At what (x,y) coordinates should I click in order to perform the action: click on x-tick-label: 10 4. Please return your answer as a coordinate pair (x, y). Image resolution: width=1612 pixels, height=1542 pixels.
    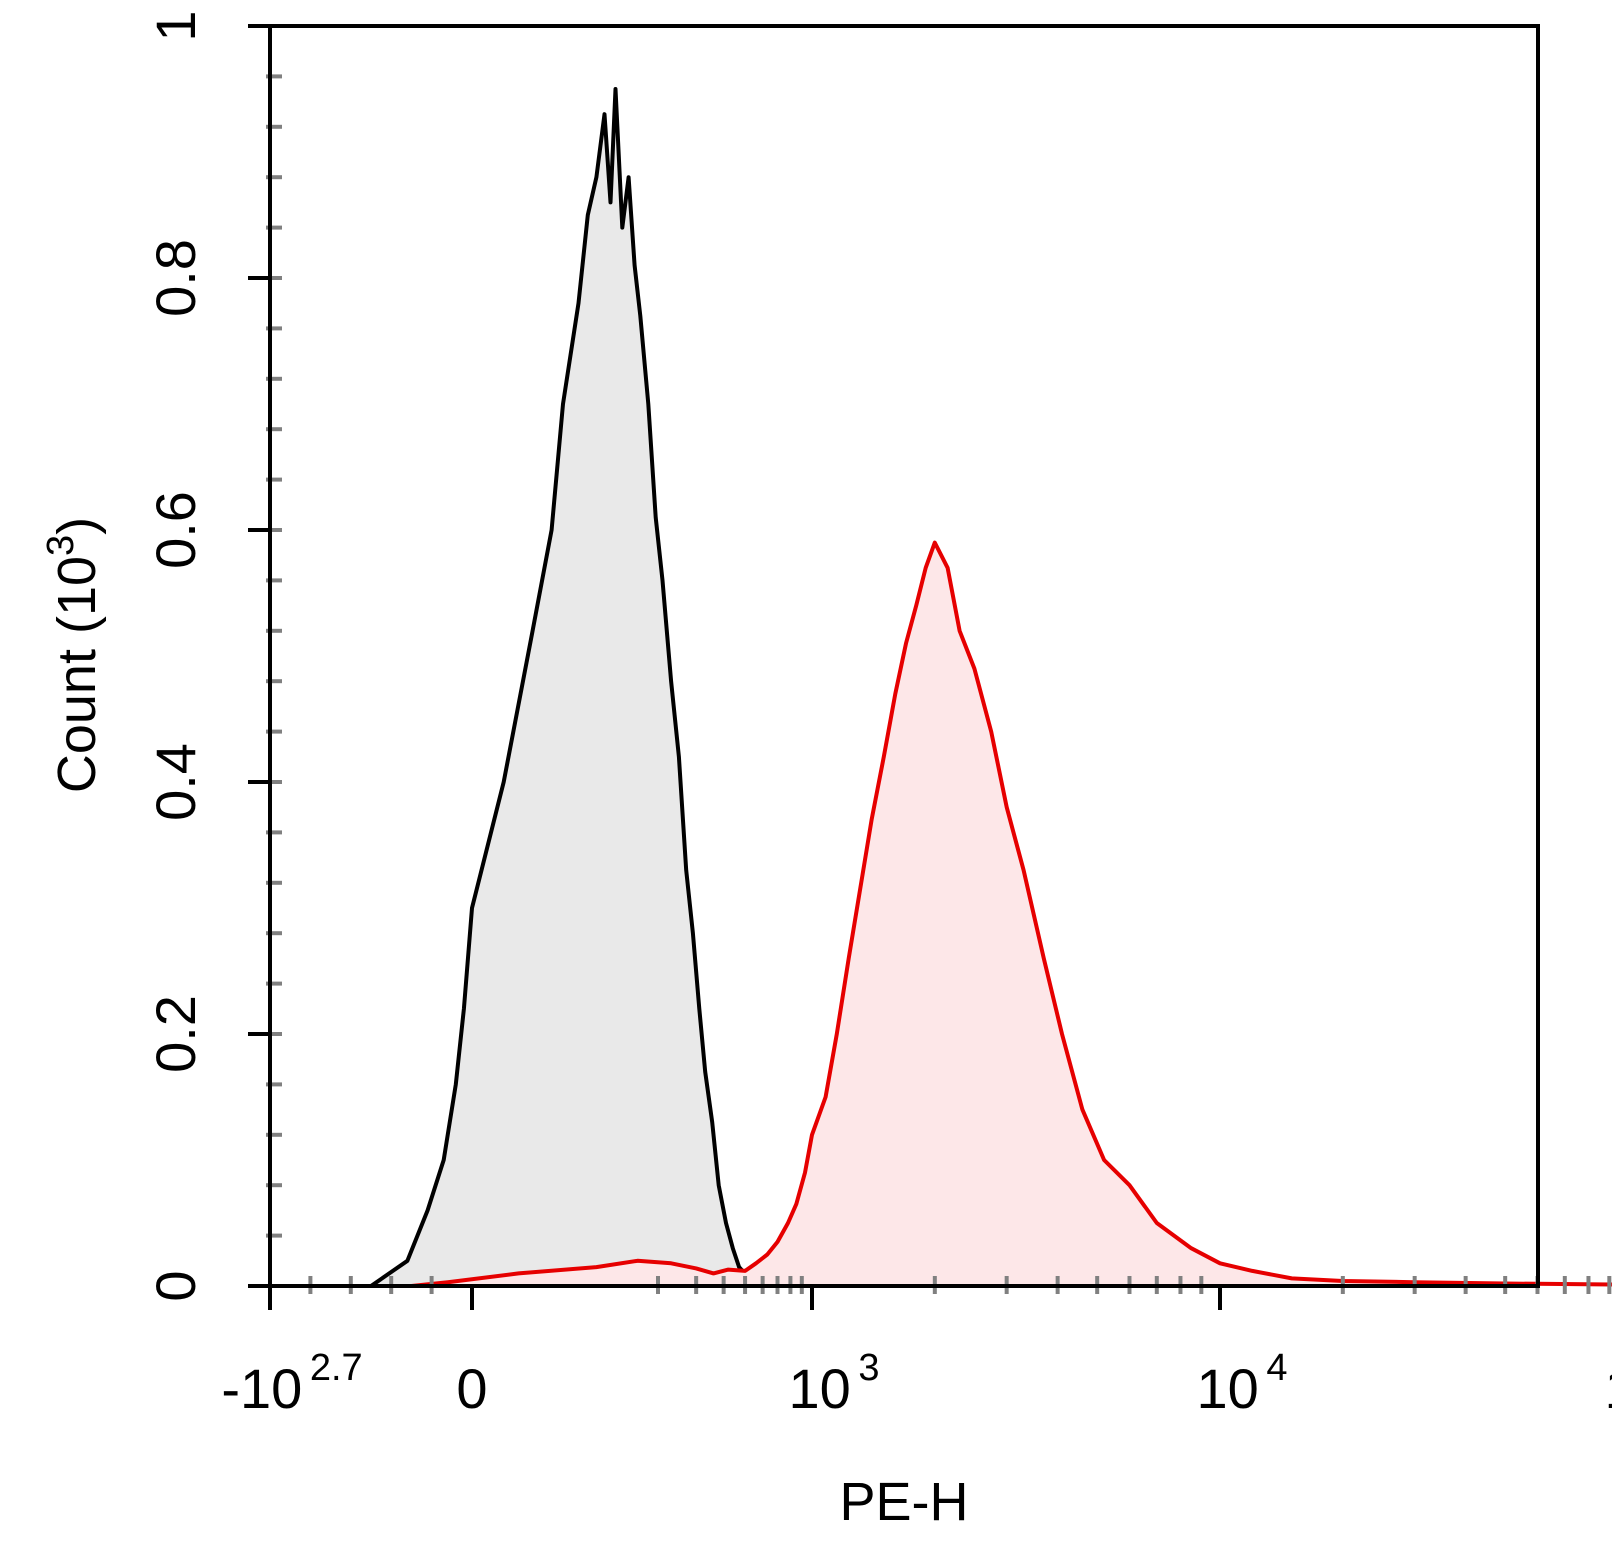
    Looking at the image, I should click on (1241, 1383).